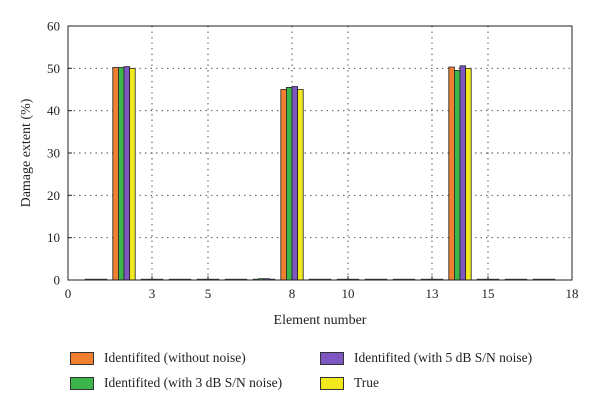 This screenshot has height=413, width=600. What do you see at coordinates (292, 293) in the screenshot?
I see `x-tick-label: 8` at bounding box center [292, 293].